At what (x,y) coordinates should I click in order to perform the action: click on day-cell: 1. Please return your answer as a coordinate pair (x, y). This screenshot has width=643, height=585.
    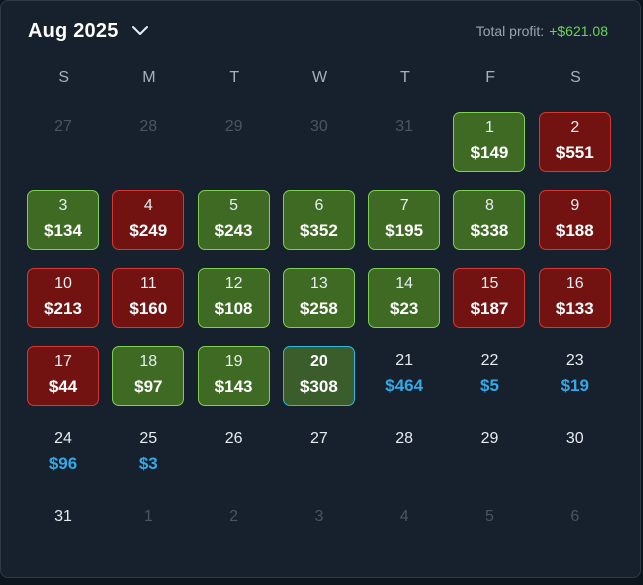
    Looking at the image, I should click on (148, 538).